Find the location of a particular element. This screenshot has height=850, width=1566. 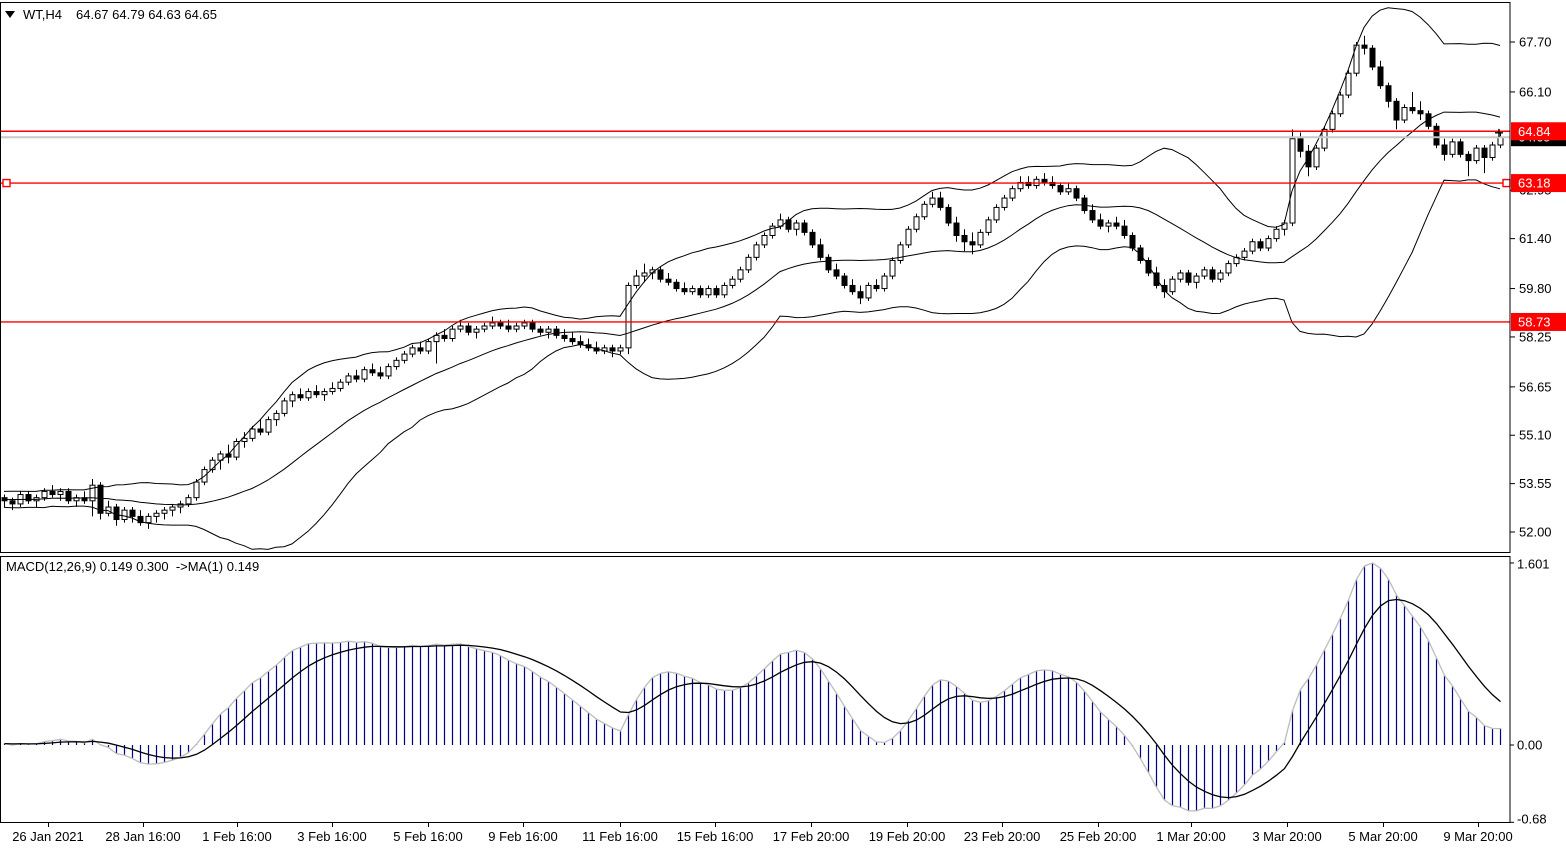

svg-text: 63.18 is located at coordinates (1534, 183).